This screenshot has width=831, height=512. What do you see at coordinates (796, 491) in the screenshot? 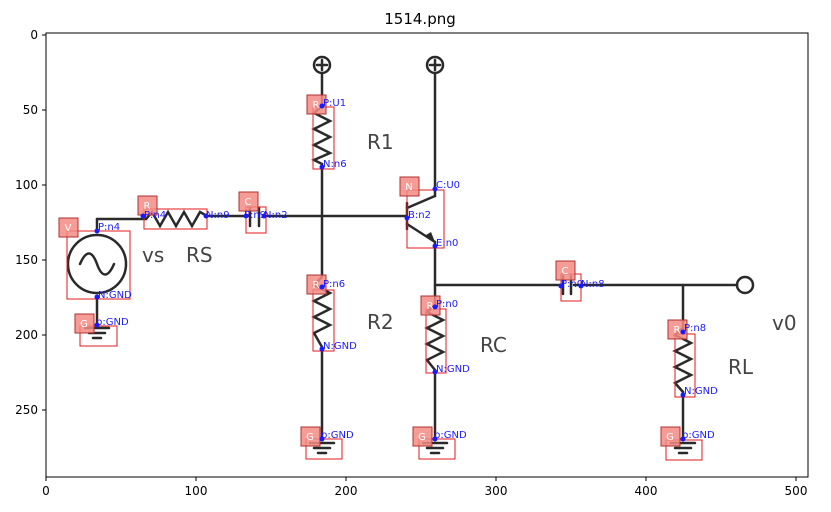
I see `x-tick-label: 500` at bounding box center [796, 491].